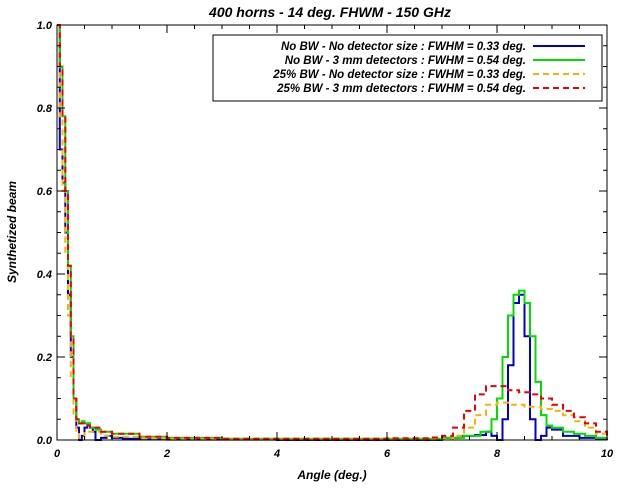 This screenshot has height=488, width=619. Describe the element at coordinates (497, 454) in the screenshot. I see `x-tick-label: 8` at that location.